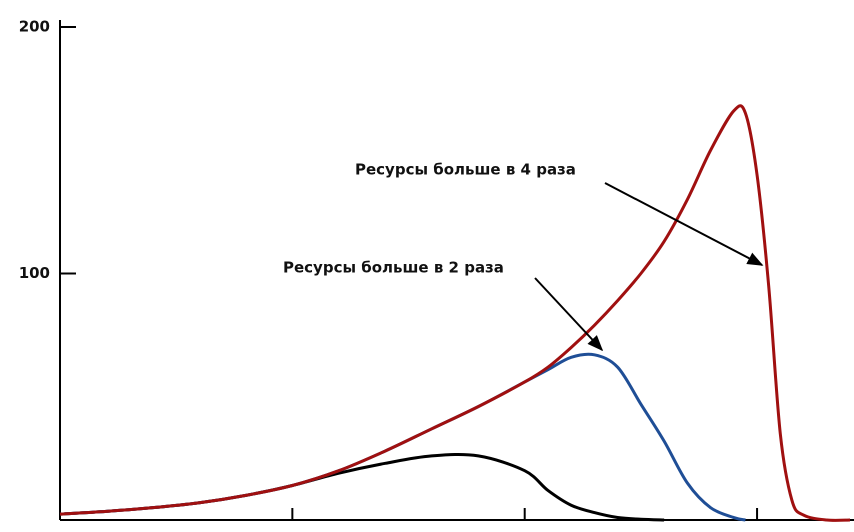 The width and height of the screenshot is (854, 532). Describe the element at coordinates (393, 268) in the screenshot. I see `annotation: Ресурсы больше в 2 раза` at that location.